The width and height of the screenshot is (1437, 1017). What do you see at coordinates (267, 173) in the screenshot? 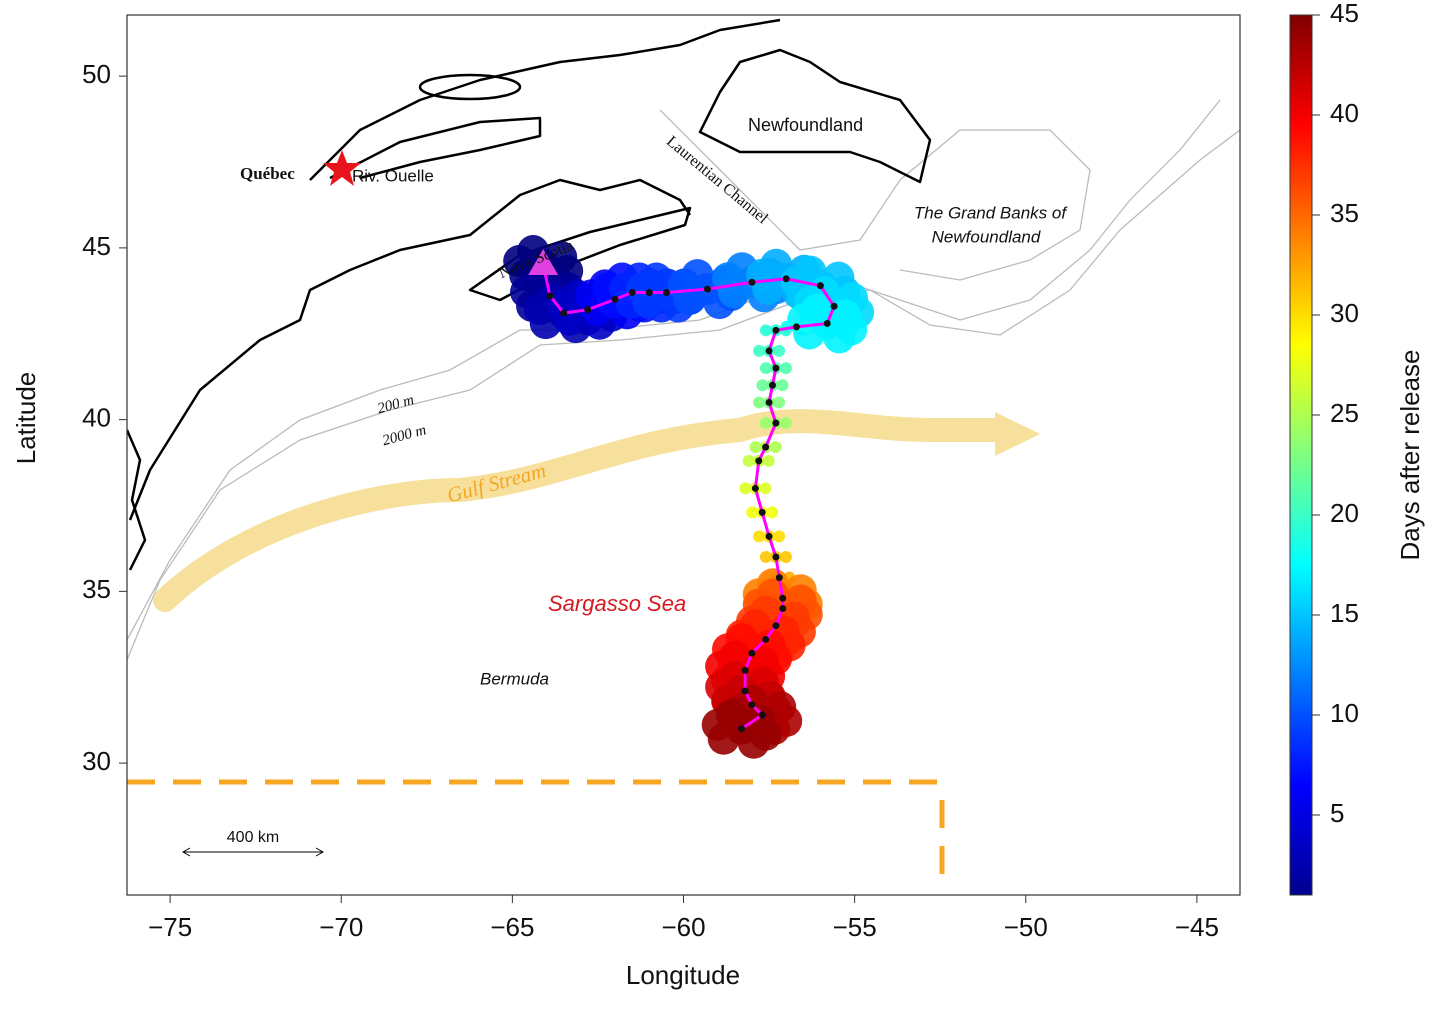
I see `place-label: Québec` at bounding box center [267, 173].